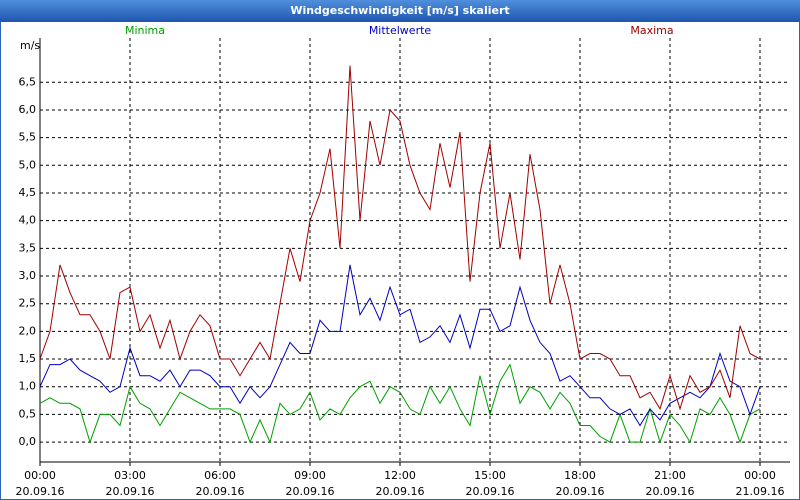  I want to click on y-tick-label: 5,5, so click(28, 137).